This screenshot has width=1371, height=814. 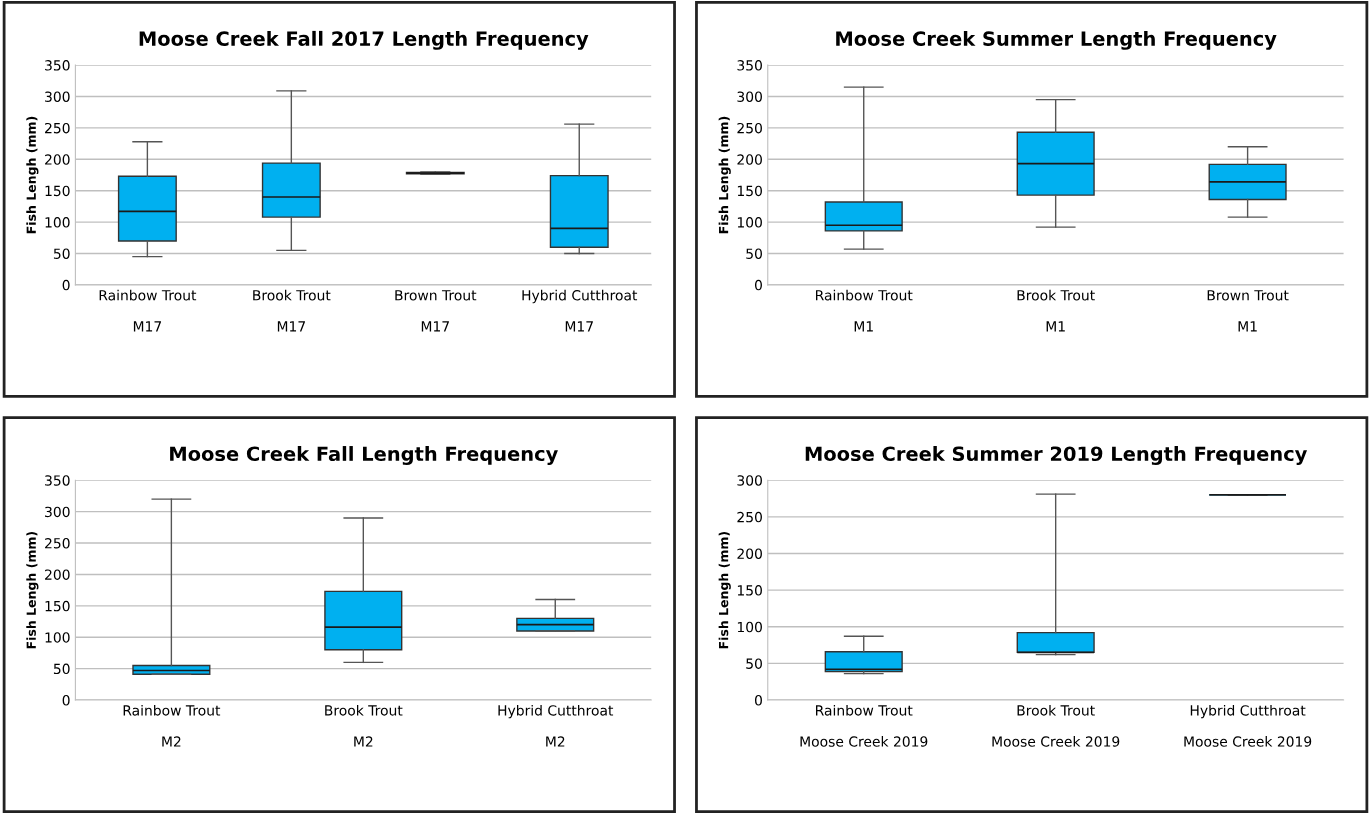 I want to click on category-label: Rainbow Trout M1, so click(x=864, y=310).